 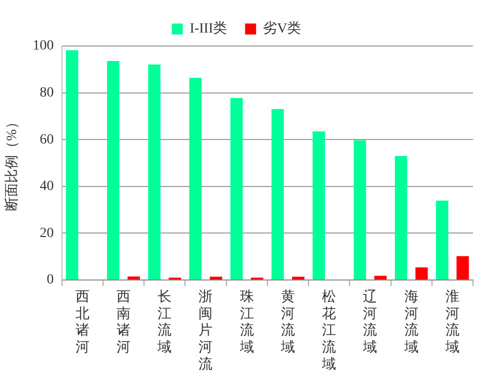 What do you see at coordinates (12, 163) in the screenshot?
I see `y-axis-title: 断面比例（%）` at bounding box center [12, 163].